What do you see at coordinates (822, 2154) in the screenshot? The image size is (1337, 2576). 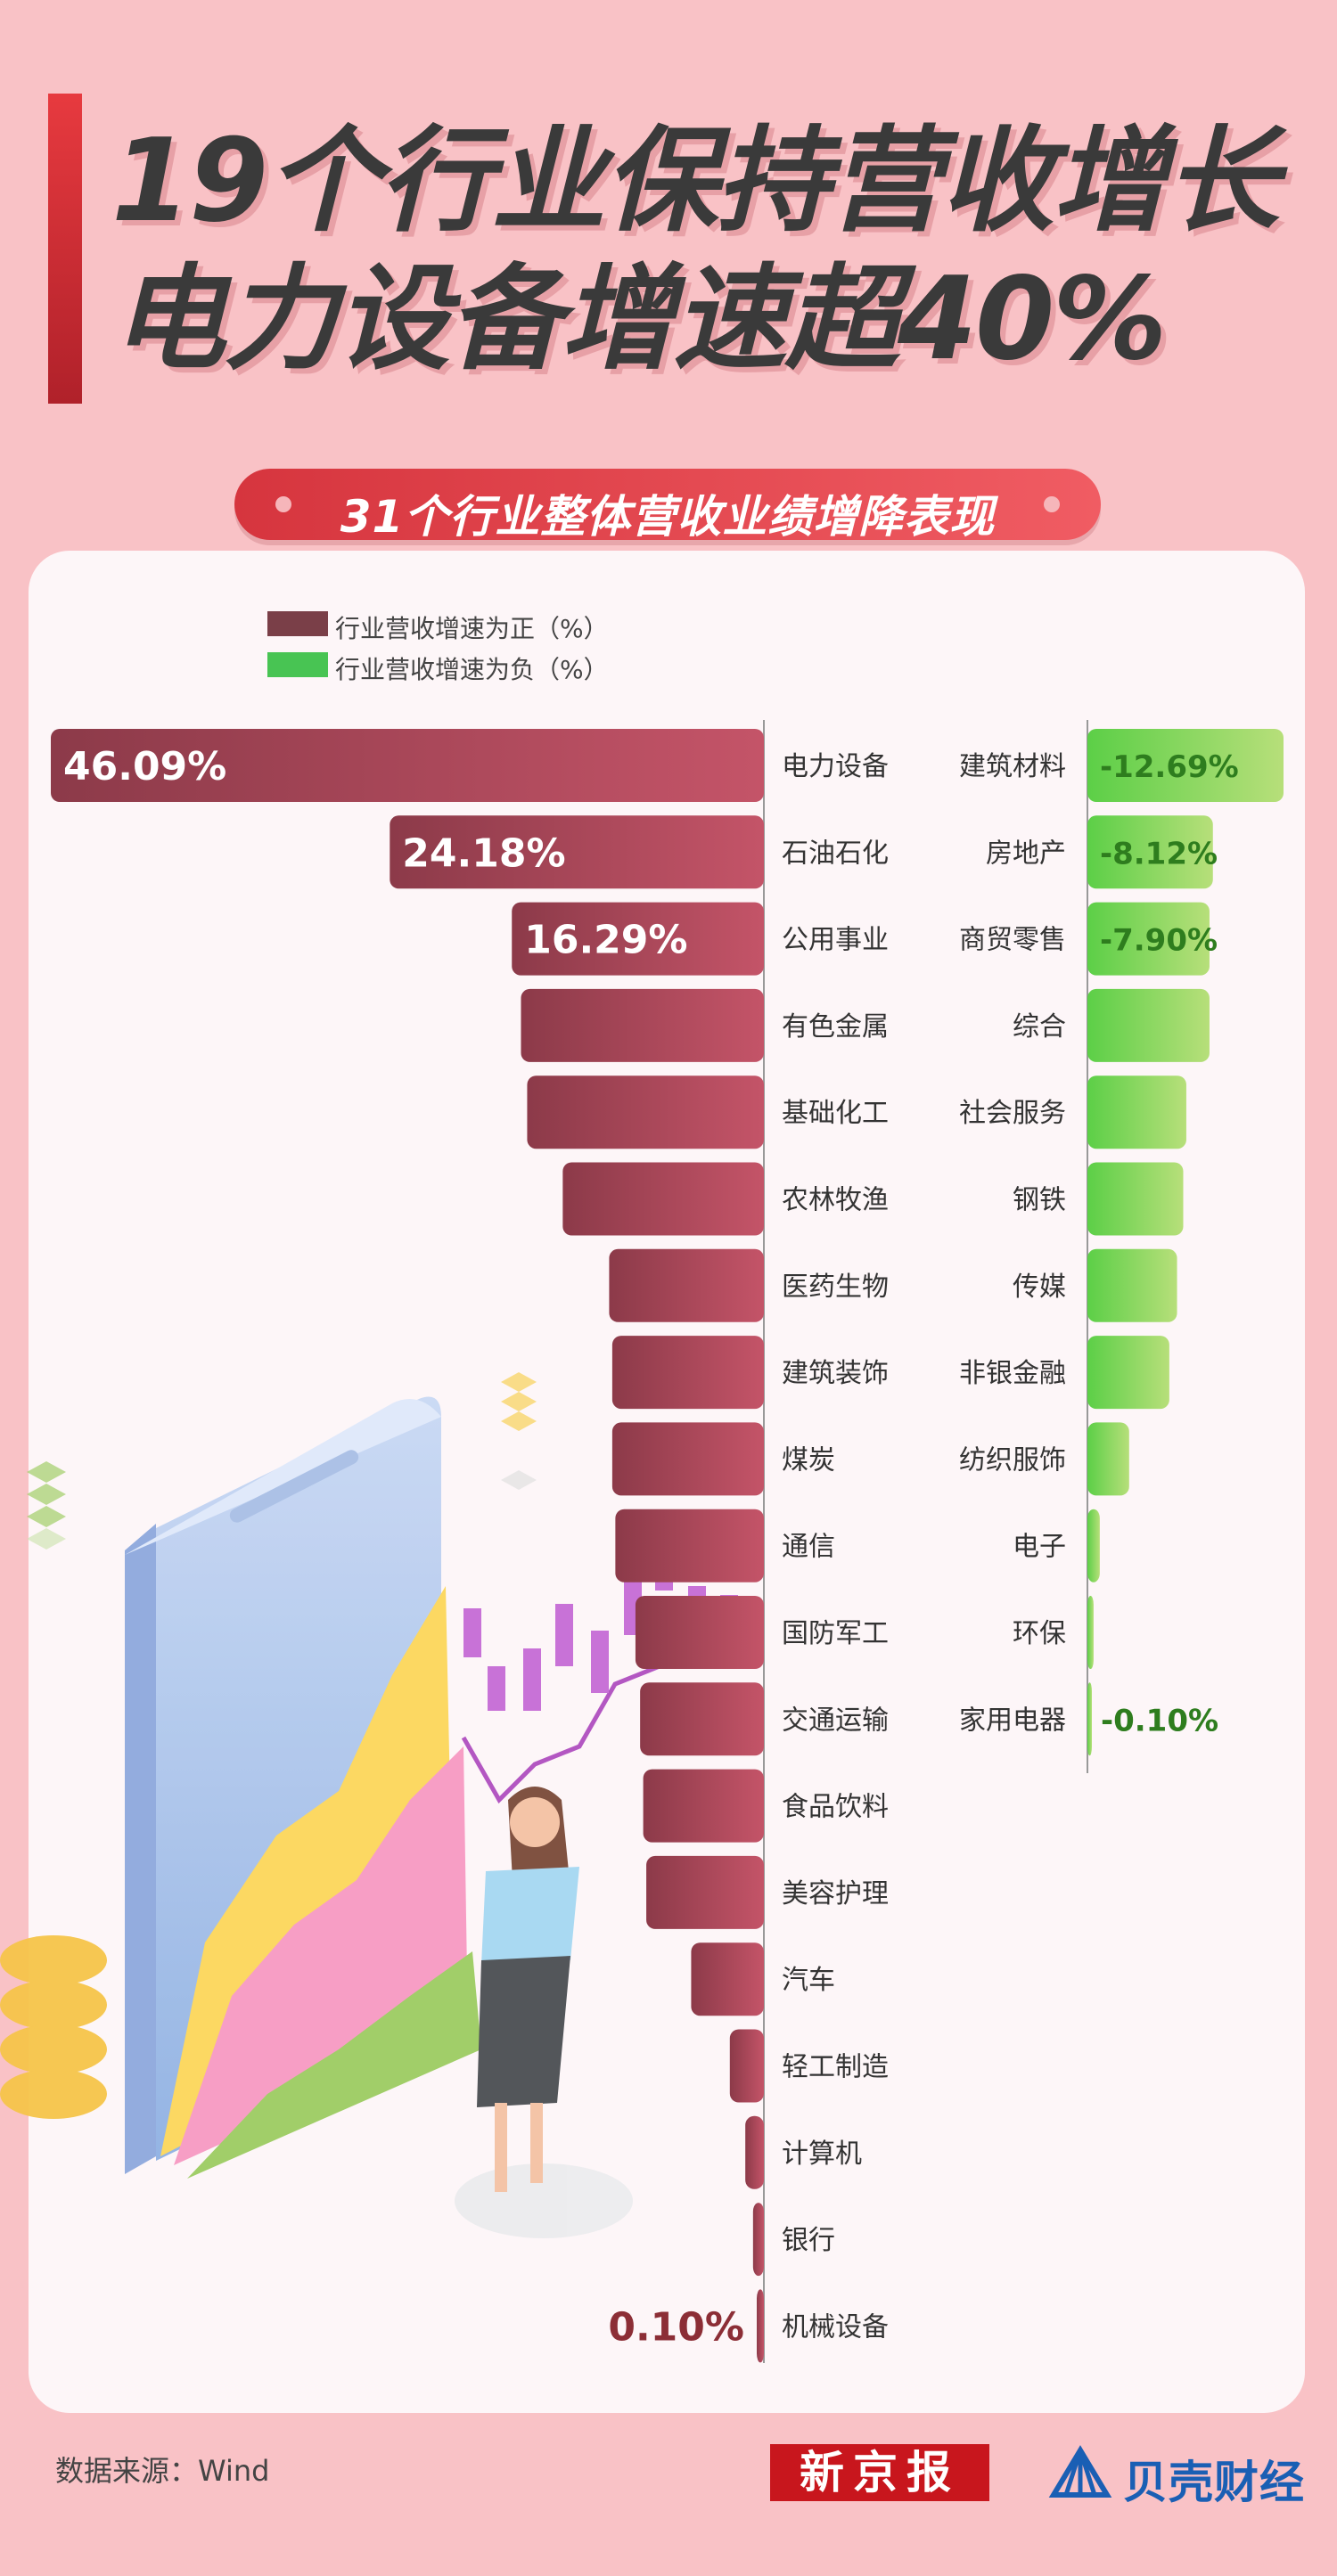 I see `category-label-positive-17: 计算机` at bounding box center [822, 2154].